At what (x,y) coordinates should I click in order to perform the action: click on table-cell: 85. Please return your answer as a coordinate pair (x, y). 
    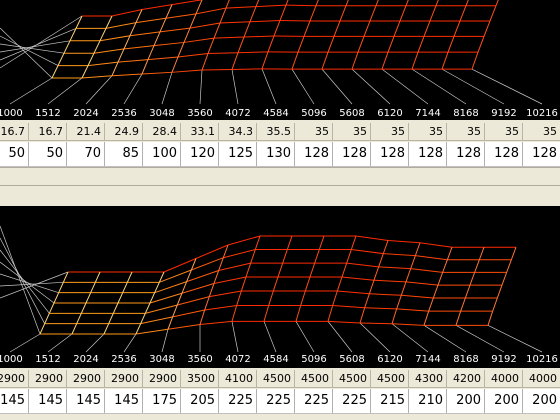
    Looking at the image, I should click on (124, 154).